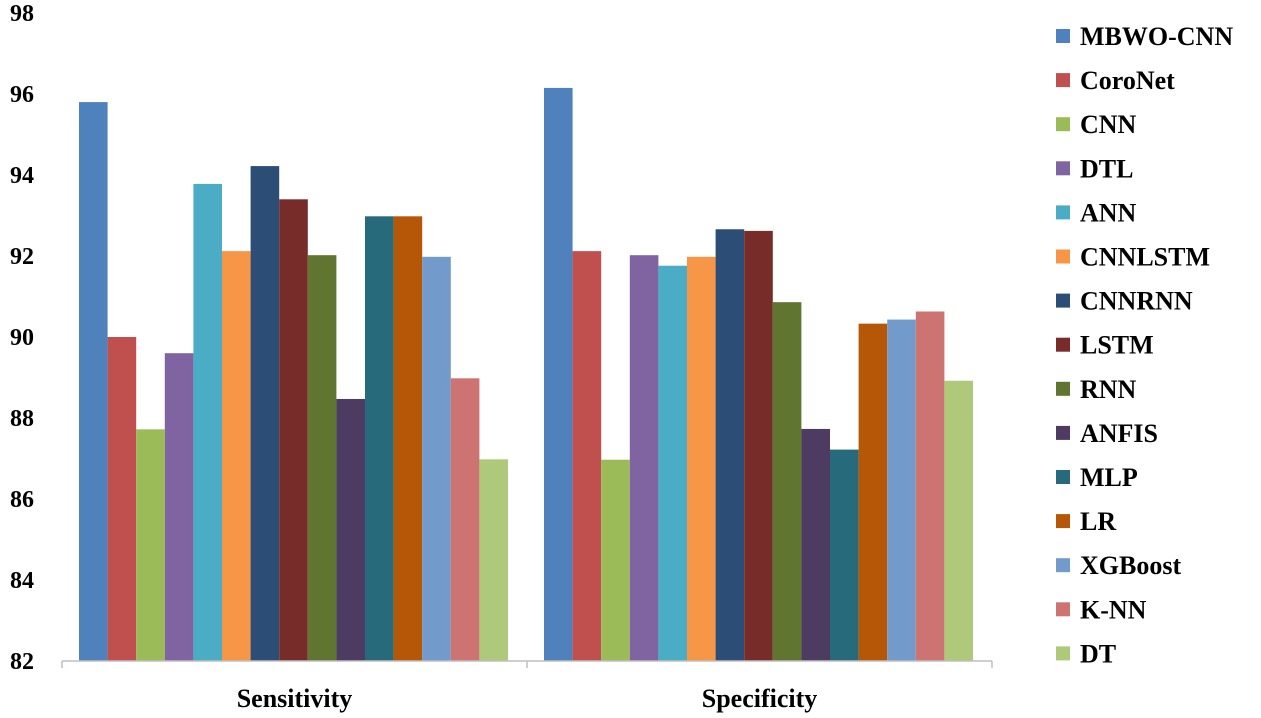 Image resolution: width=1261 pixels, height=718 pixels. Describe the element at coordinates (22, 257) in the screenshot. I see `y-tick-label: 92` at that location.